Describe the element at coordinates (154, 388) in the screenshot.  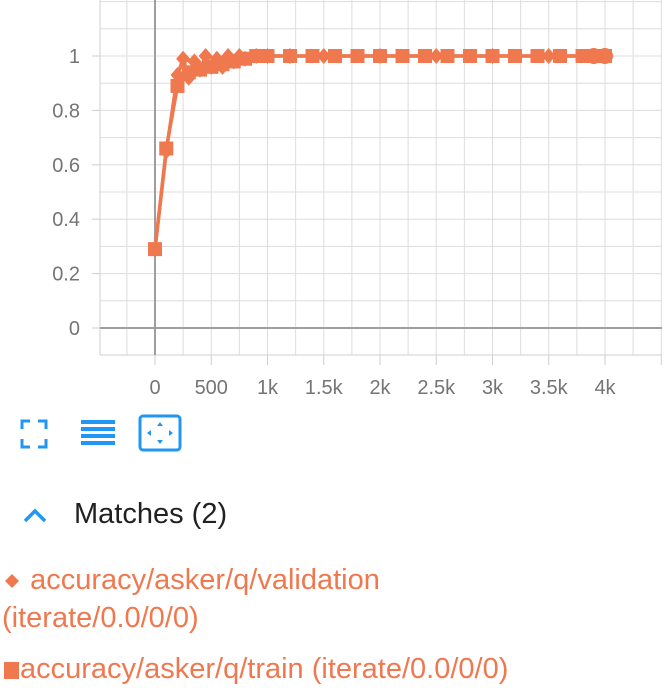
I see `x-tick-label: 0` at that location.